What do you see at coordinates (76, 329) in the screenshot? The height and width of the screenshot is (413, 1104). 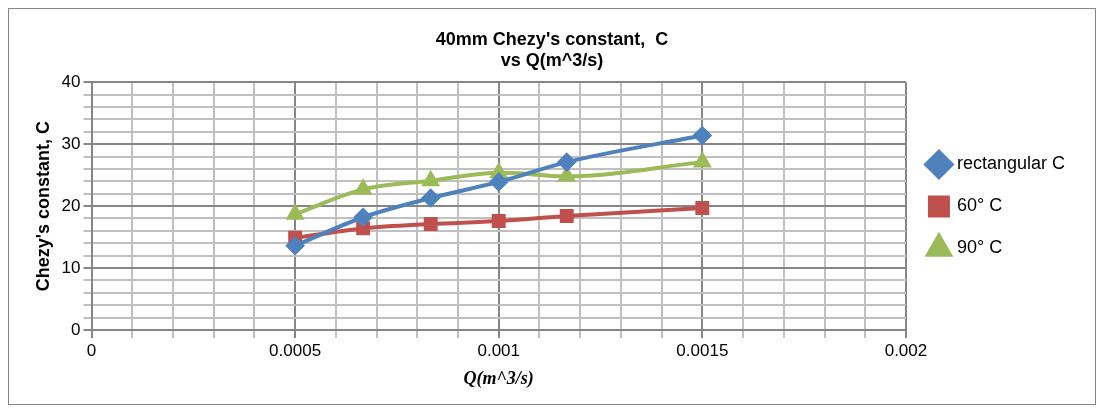 I see `y-tick-label: 0` at bounding box center [76, 329].